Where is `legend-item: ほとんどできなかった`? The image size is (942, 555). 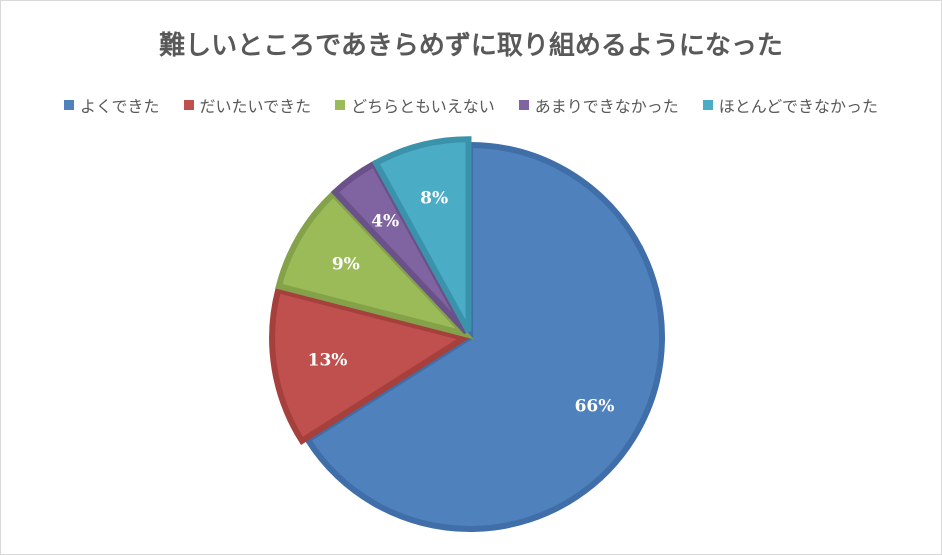 legend-item: ほとんどできなかった is located at coordinates (790, 105).